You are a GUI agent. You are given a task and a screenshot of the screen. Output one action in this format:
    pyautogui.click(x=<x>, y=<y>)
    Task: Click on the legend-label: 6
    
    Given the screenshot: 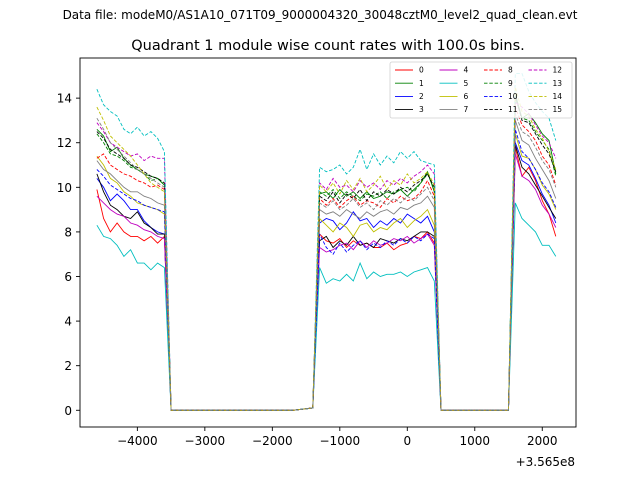 What is the action you would take?
    pyautogui.click(x=466, y=96)
    